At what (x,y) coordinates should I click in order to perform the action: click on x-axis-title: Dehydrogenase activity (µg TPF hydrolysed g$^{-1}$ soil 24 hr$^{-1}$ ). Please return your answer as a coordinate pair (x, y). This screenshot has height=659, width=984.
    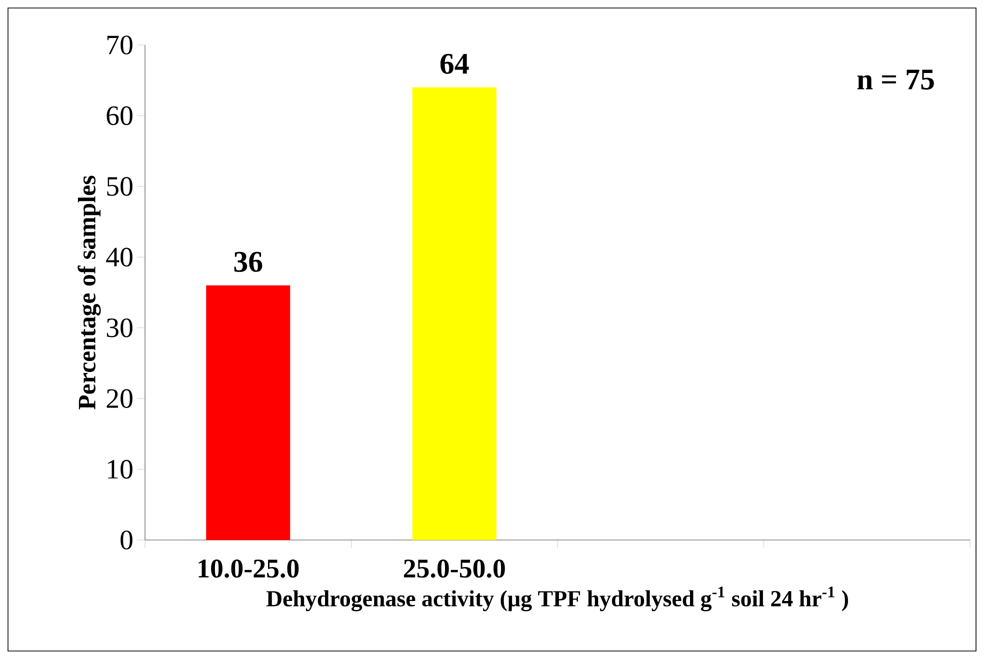
    Looking at the image, I should click on (557, 599).